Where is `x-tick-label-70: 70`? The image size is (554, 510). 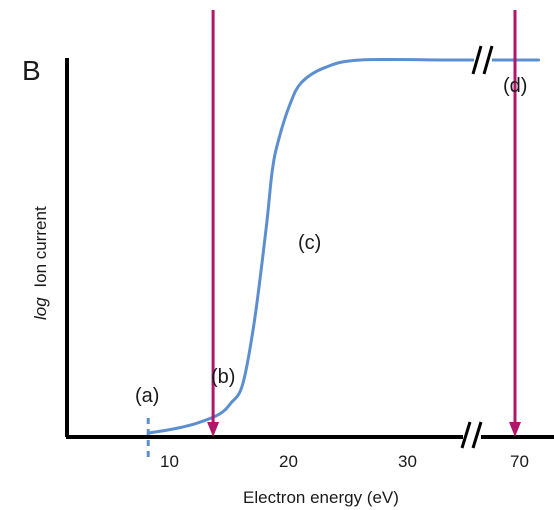 x-tick-label-70: 70 is located at coordinates (519, 461).